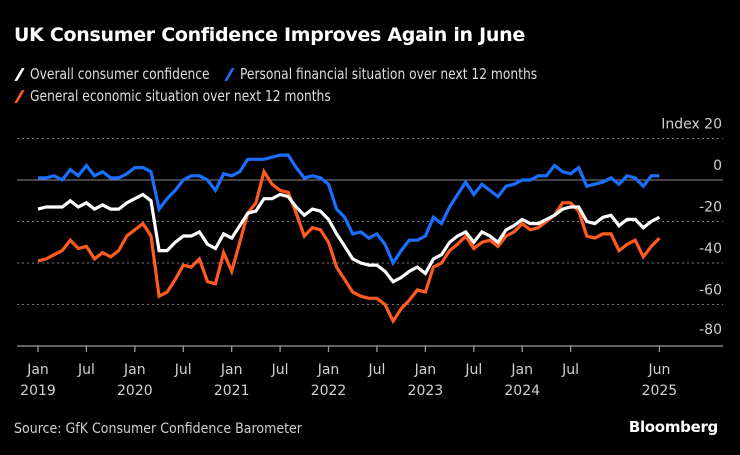 The image size is (740, 455). What do you see at coordinates (673, 427) in the screenshot?
I see `bloomberg-logo: Bloomberg` at bounding box center [673, 427].